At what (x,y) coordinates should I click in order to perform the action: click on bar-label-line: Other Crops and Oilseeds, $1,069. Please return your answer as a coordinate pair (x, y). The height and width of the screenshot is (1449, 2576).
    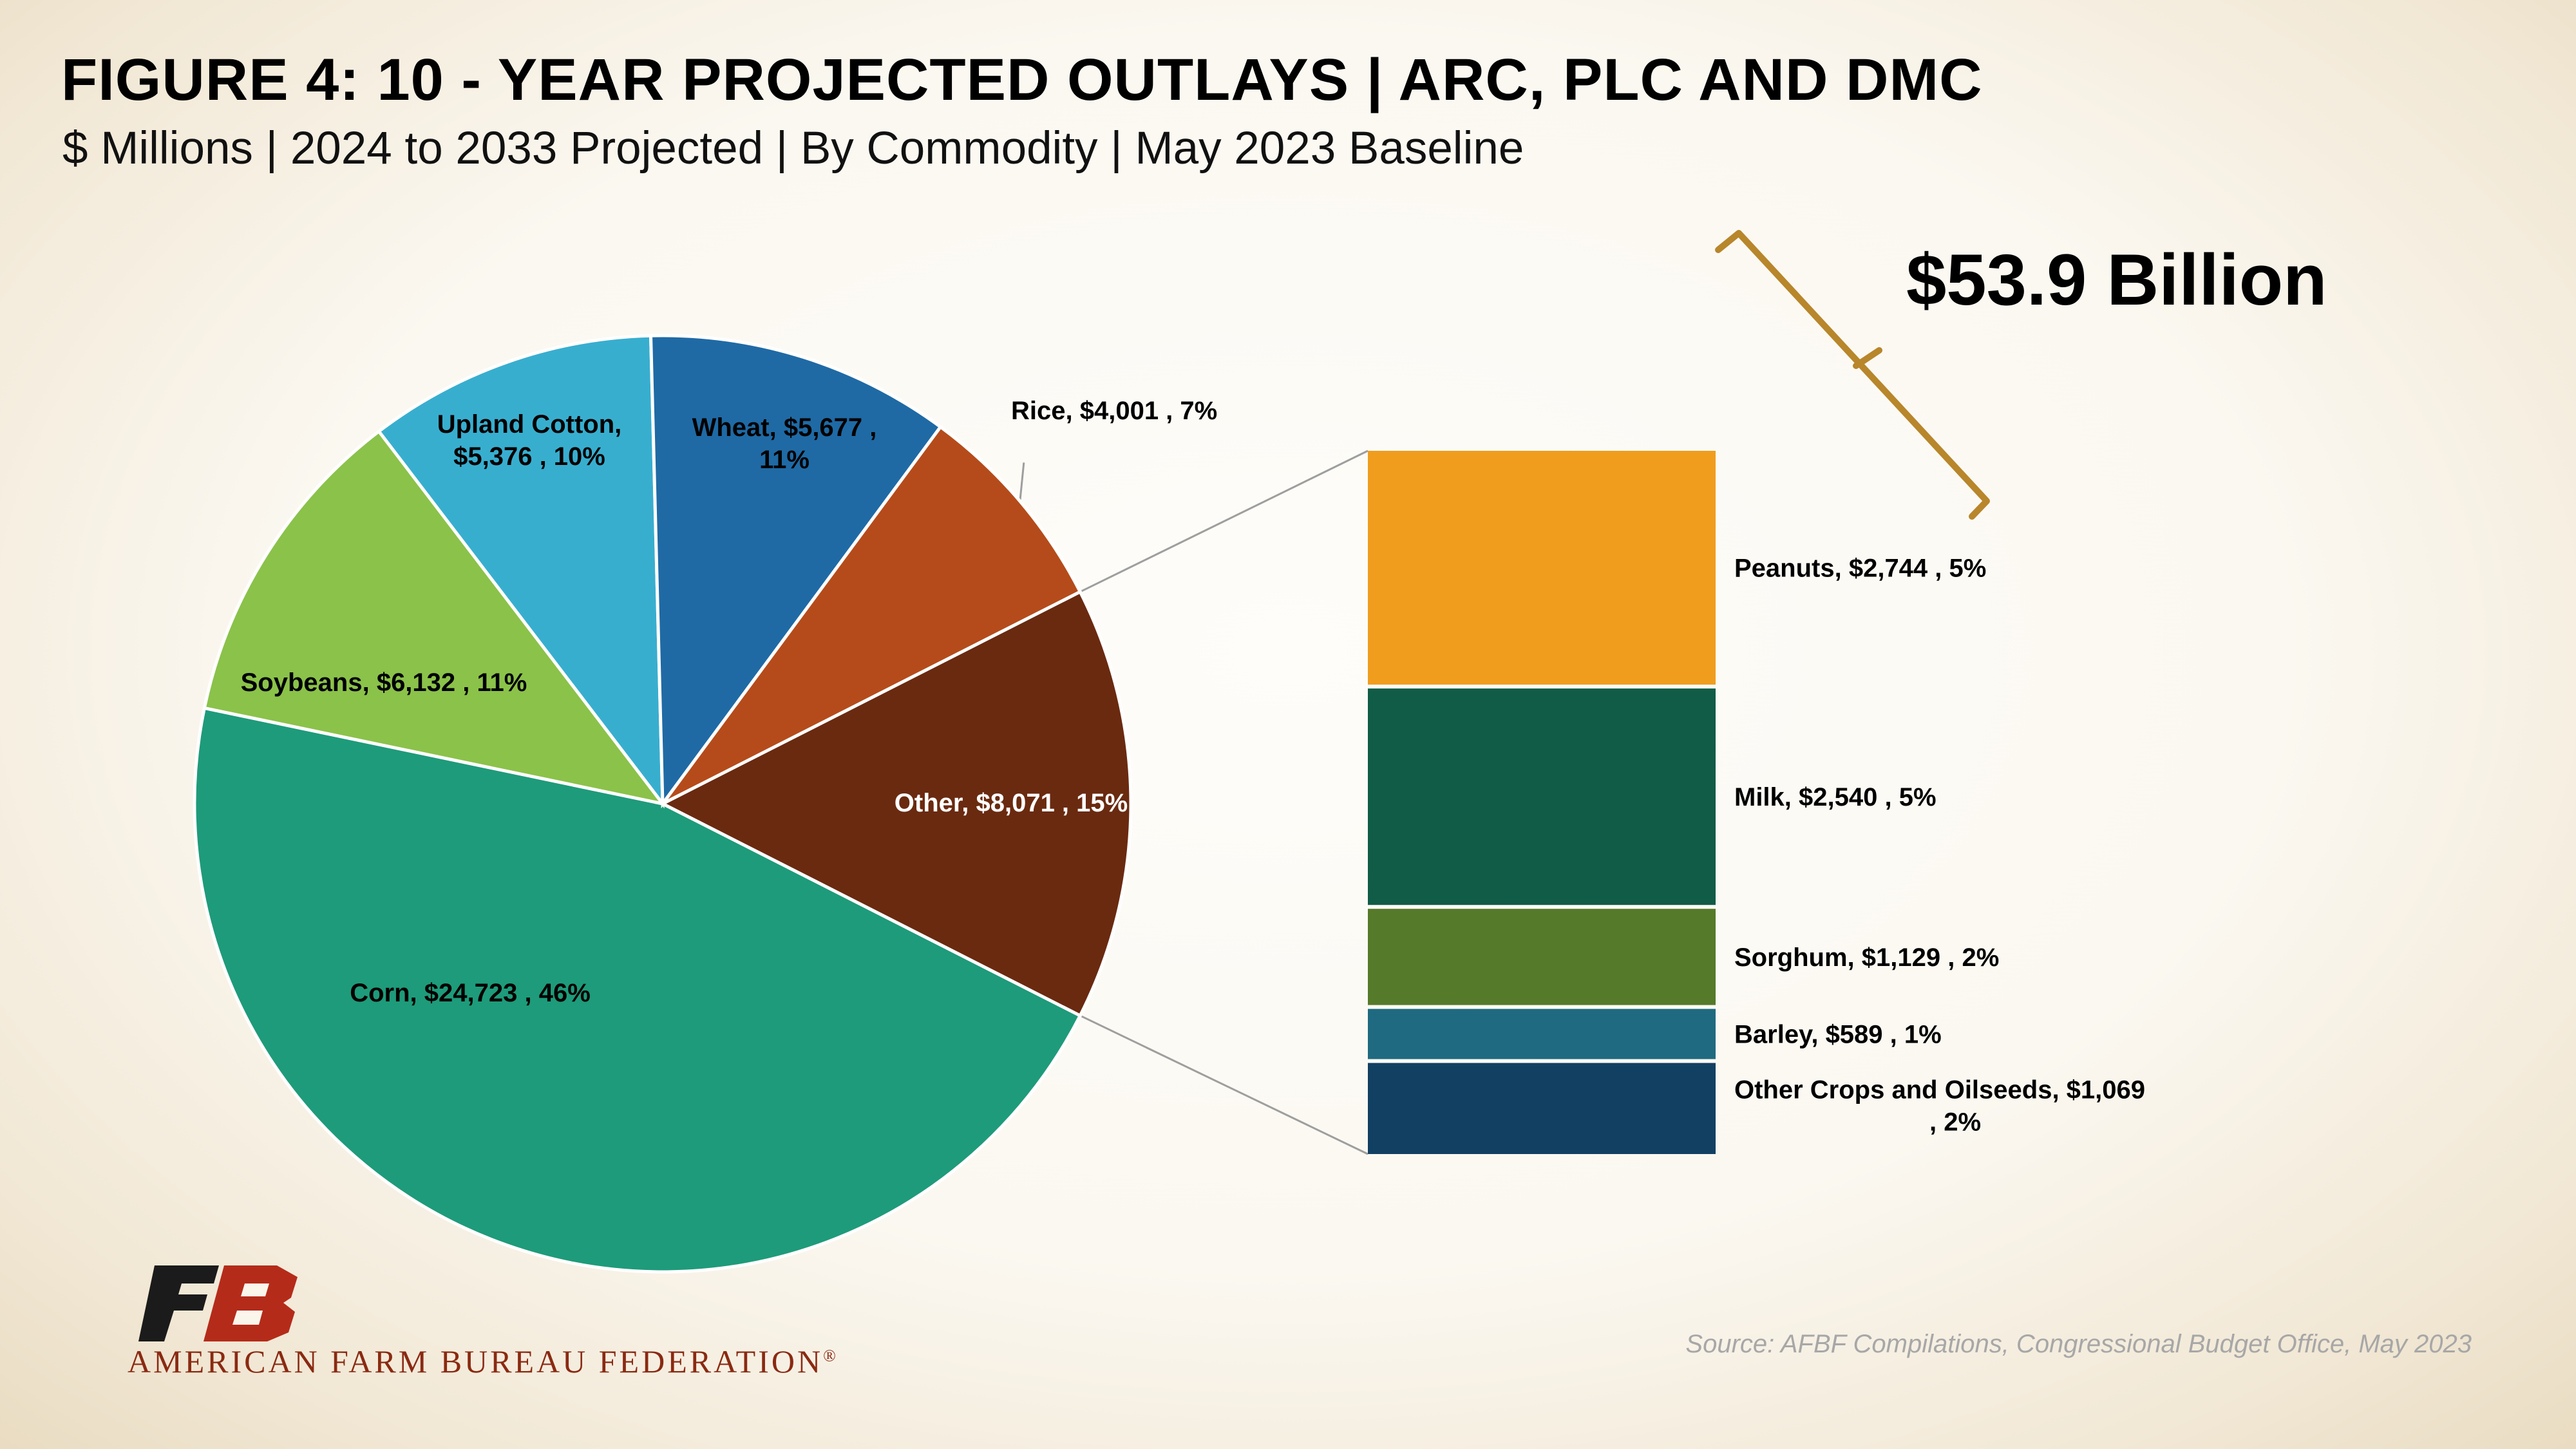
    Looking at the image, I should click on (1940, 1090).